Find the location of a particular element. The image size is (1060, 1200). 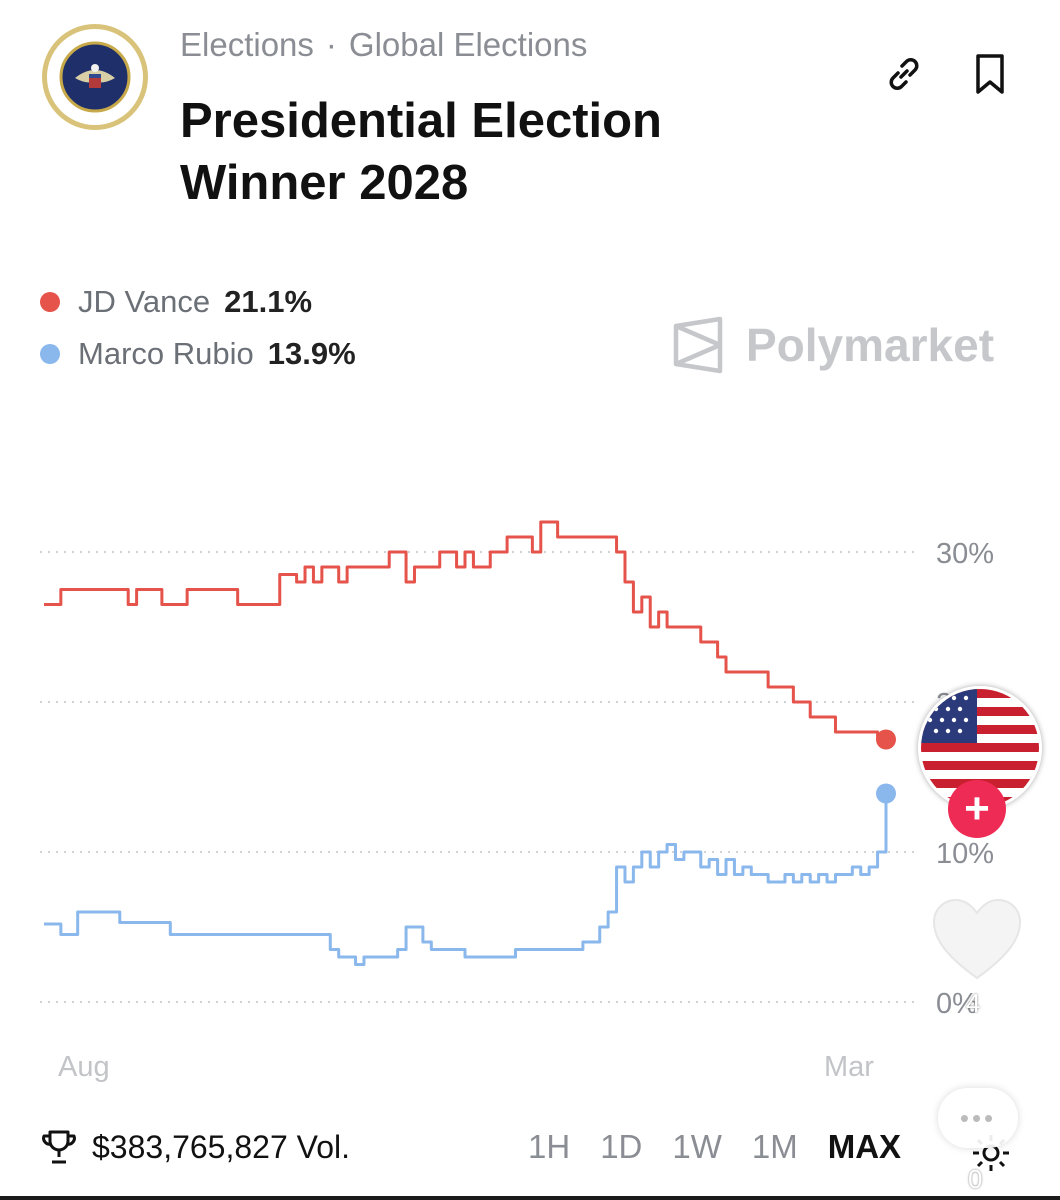

time-range-tabs: 1H 1D 1W 1M MAX is located at coordinates (729, 1147).